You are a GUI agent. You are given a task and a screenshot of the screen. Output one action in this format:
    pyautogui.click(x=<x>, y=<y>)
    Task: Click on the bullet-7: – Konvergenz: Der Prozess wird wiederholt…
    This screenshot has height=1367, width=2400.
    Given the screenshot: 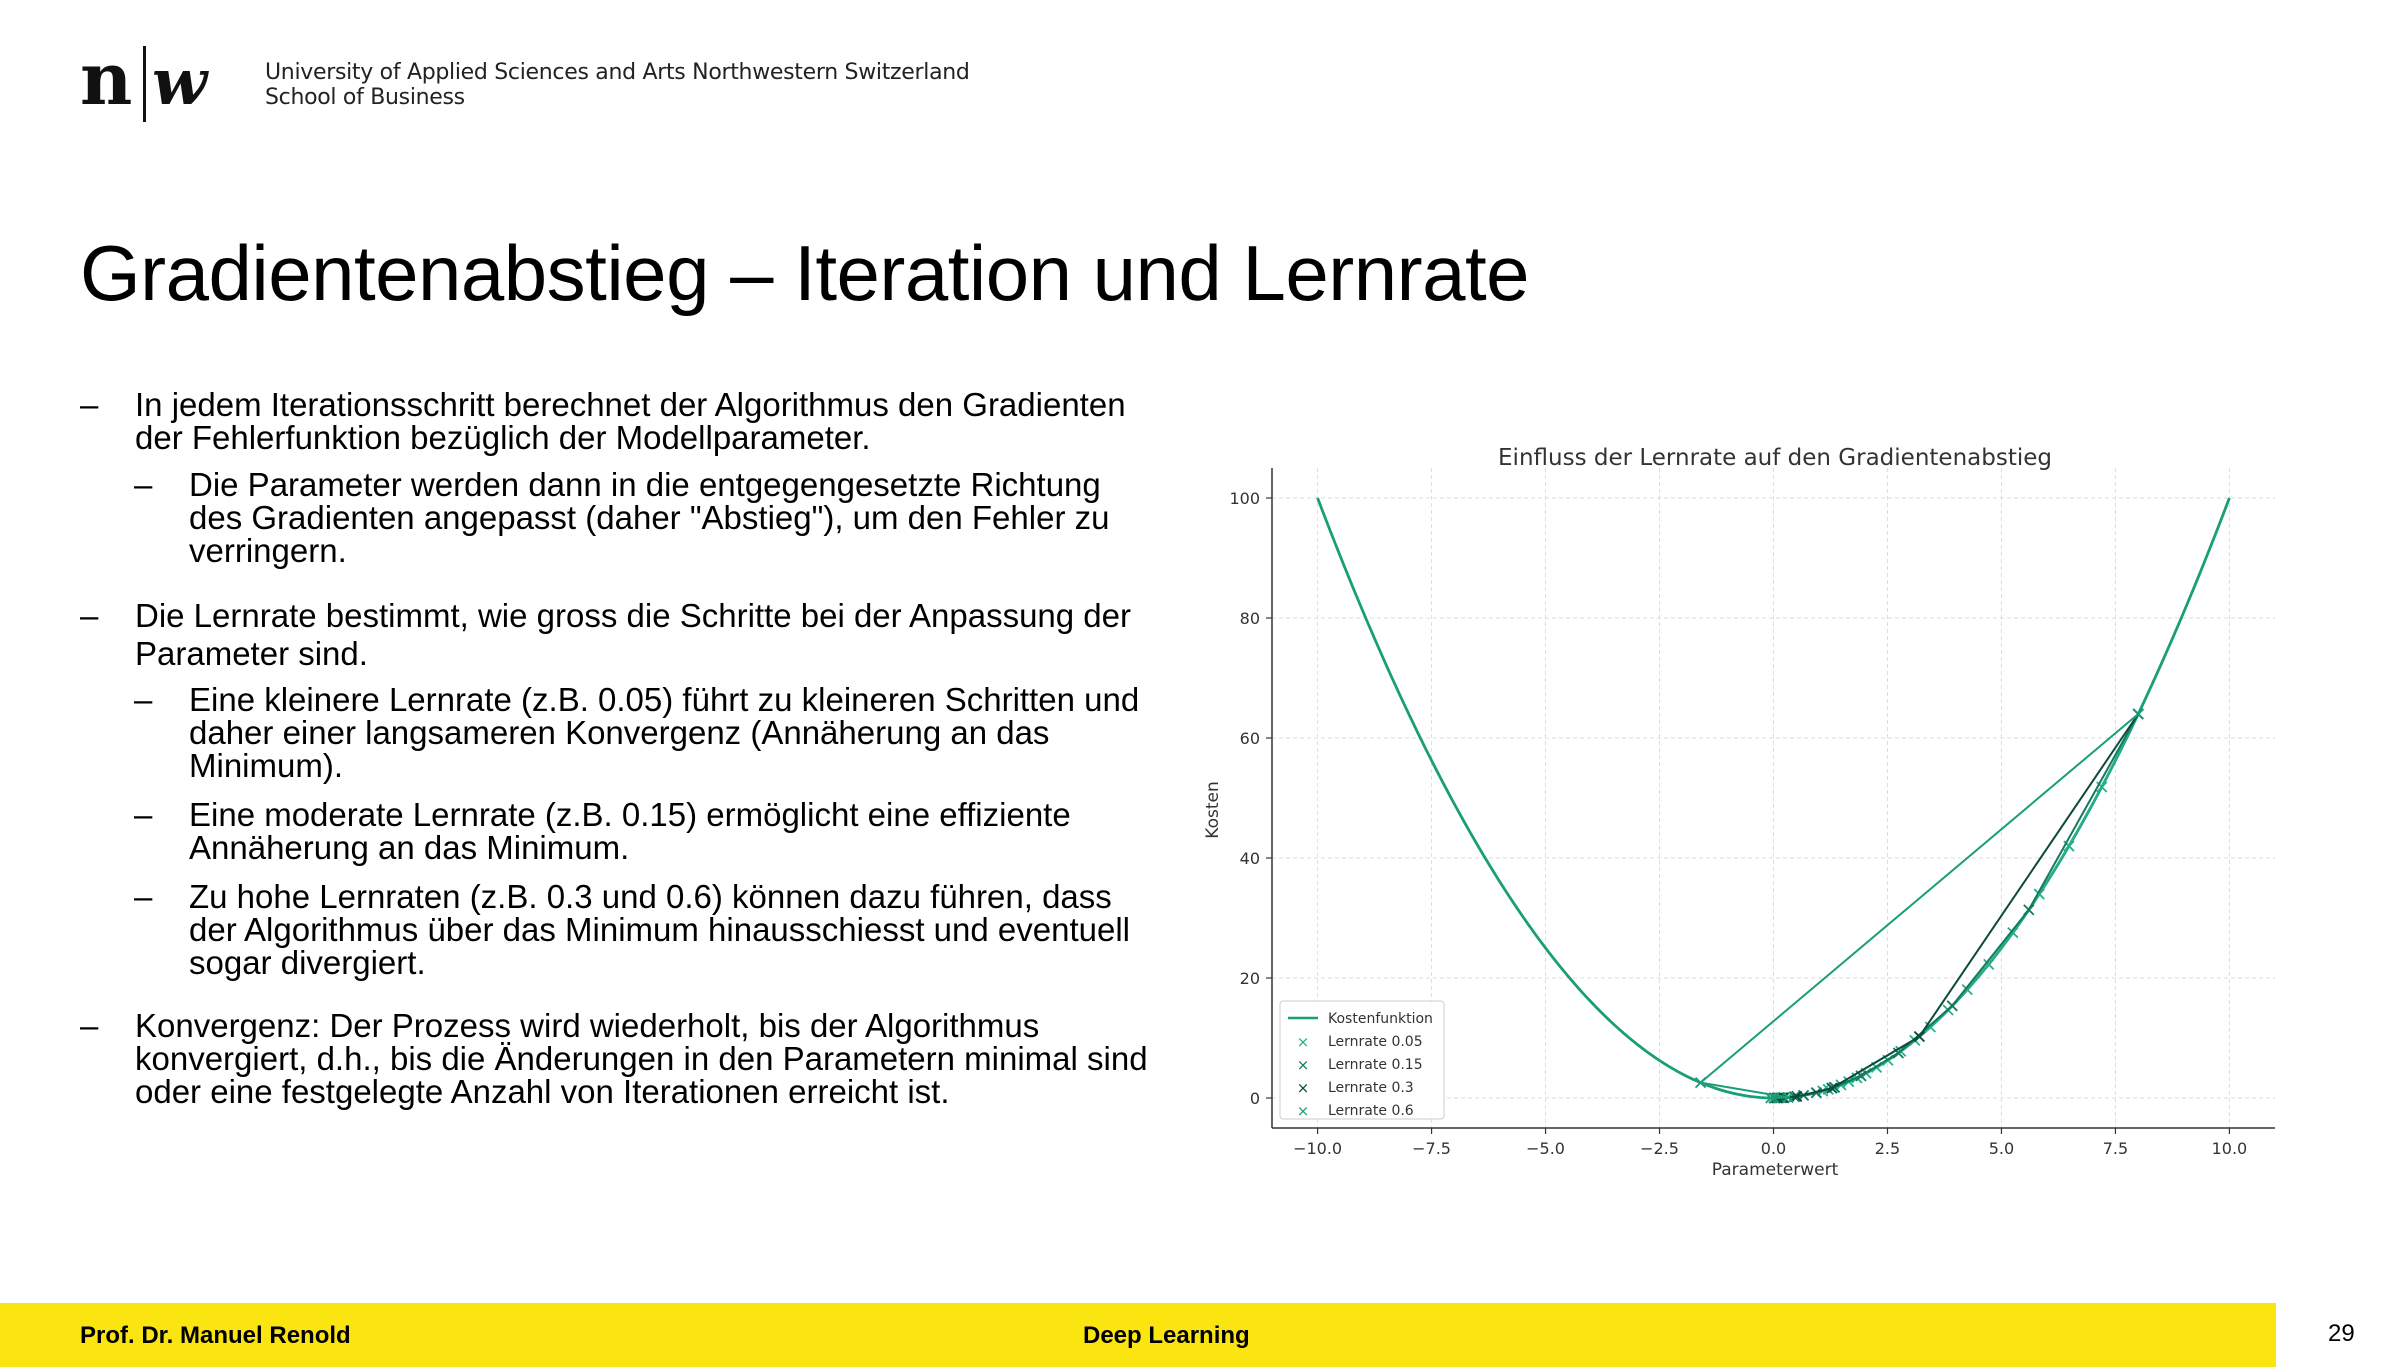 What is the action you would take?
    pyautogui.click(x=620, y=1058)
    